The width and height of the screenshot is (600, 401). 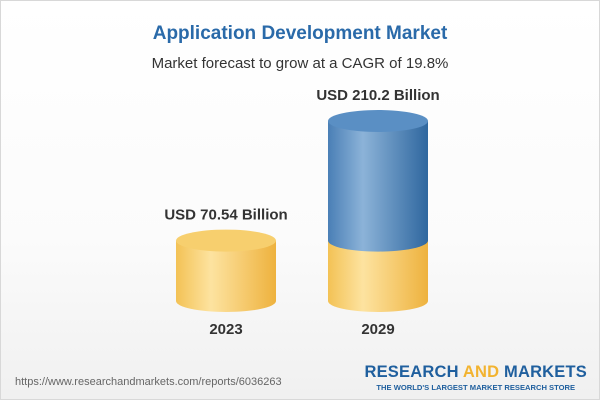 I want to click on cylinder-growth-2029-body, so click(x=378, y=186).